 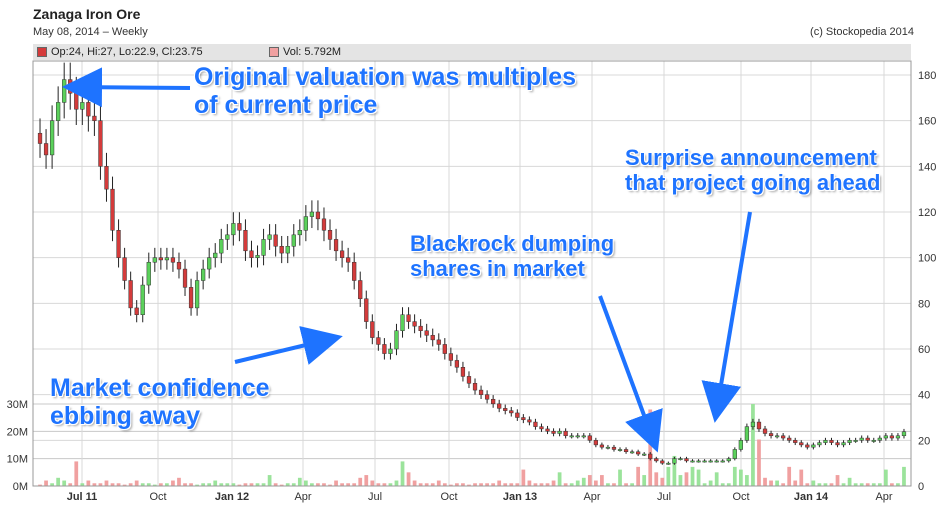 What do you see at coordinates (924, 350) in the screenshot?
I see `price-tick-label: 60` at bounding box center [924, 350].